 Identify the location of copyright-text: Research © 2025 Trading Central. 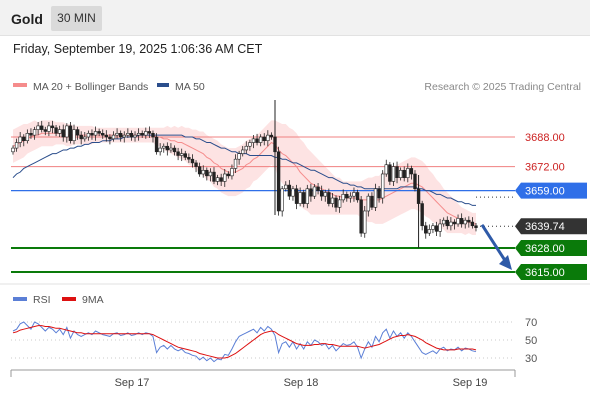
(502, 87).